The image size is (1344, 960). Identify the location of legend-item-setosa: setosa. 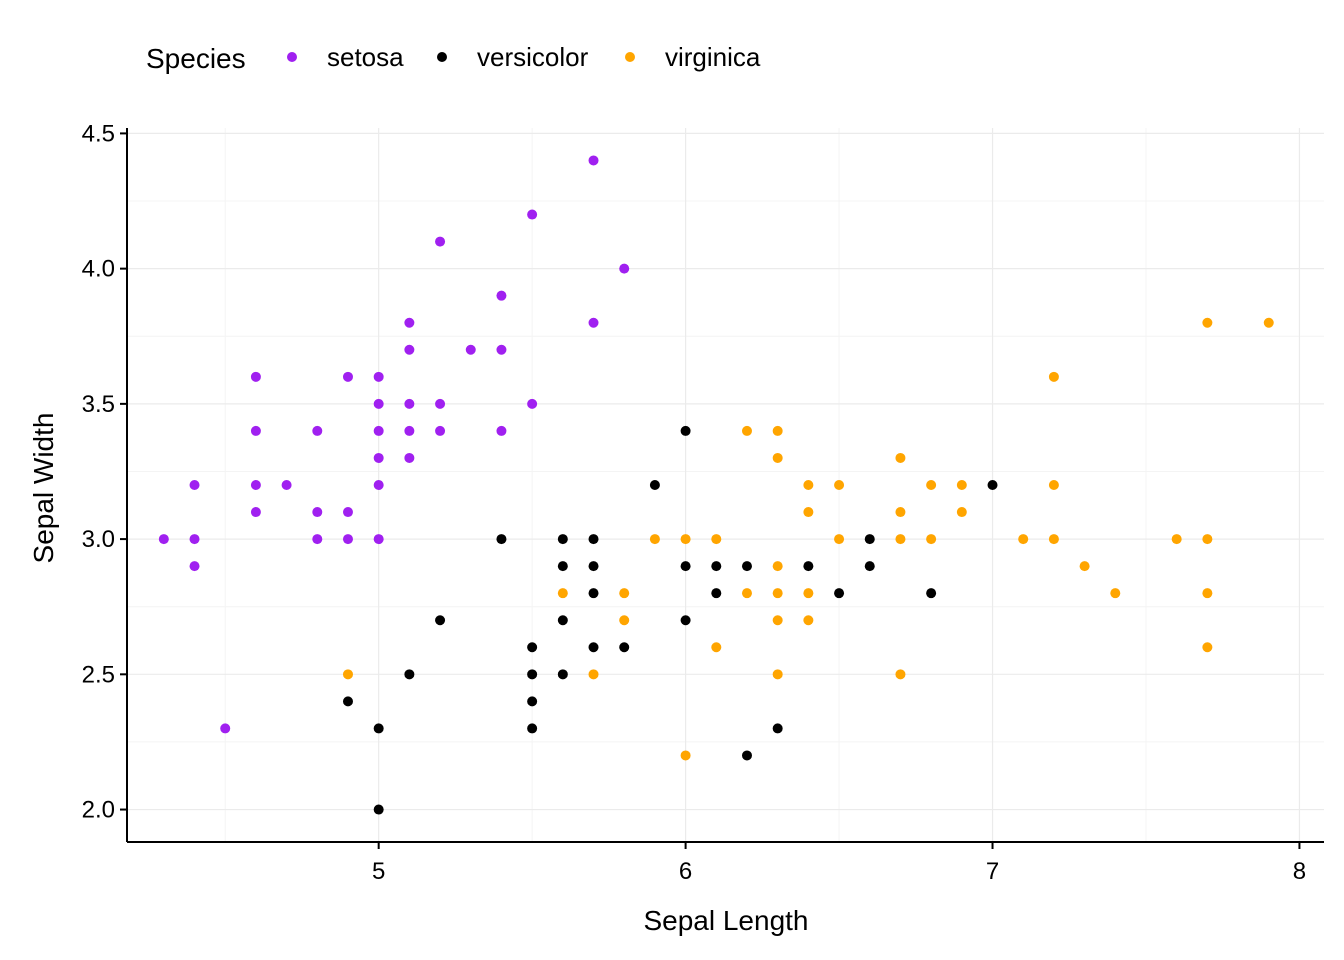
(345, 57).